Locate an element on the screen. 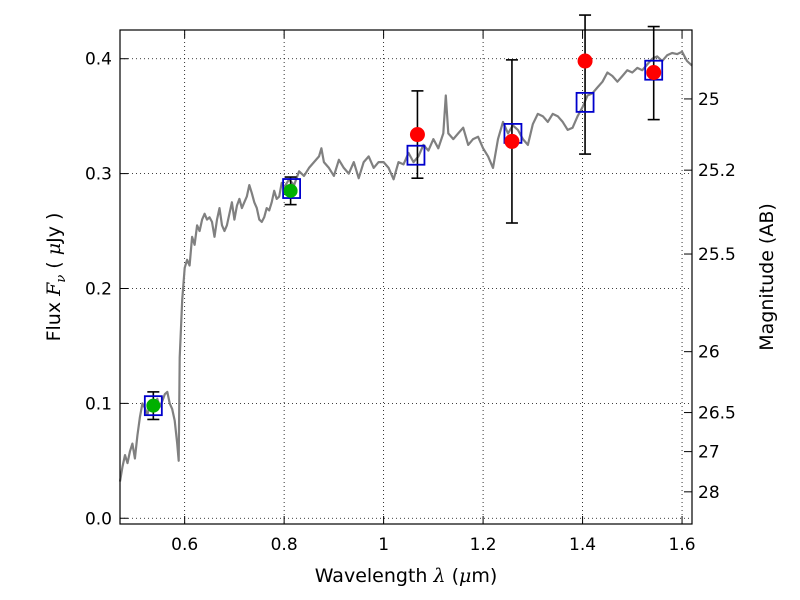 This screenshot has height=600, width=800. y2-tick-label: 25.5 is located at coordinates (717, 255).